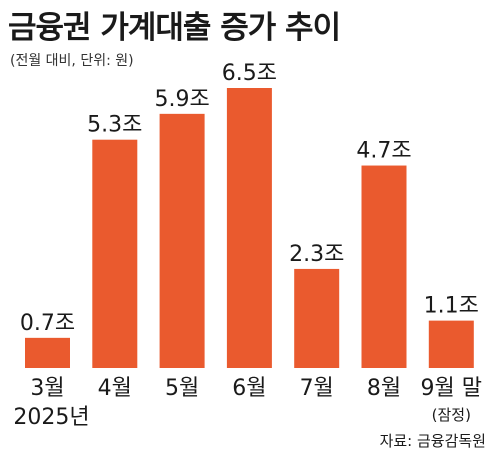 This screenshot has width=500, height=460. Describe the element at coordinates (451, 388) in the screenshot. I see `category-label-7: 9월 말` at that location.